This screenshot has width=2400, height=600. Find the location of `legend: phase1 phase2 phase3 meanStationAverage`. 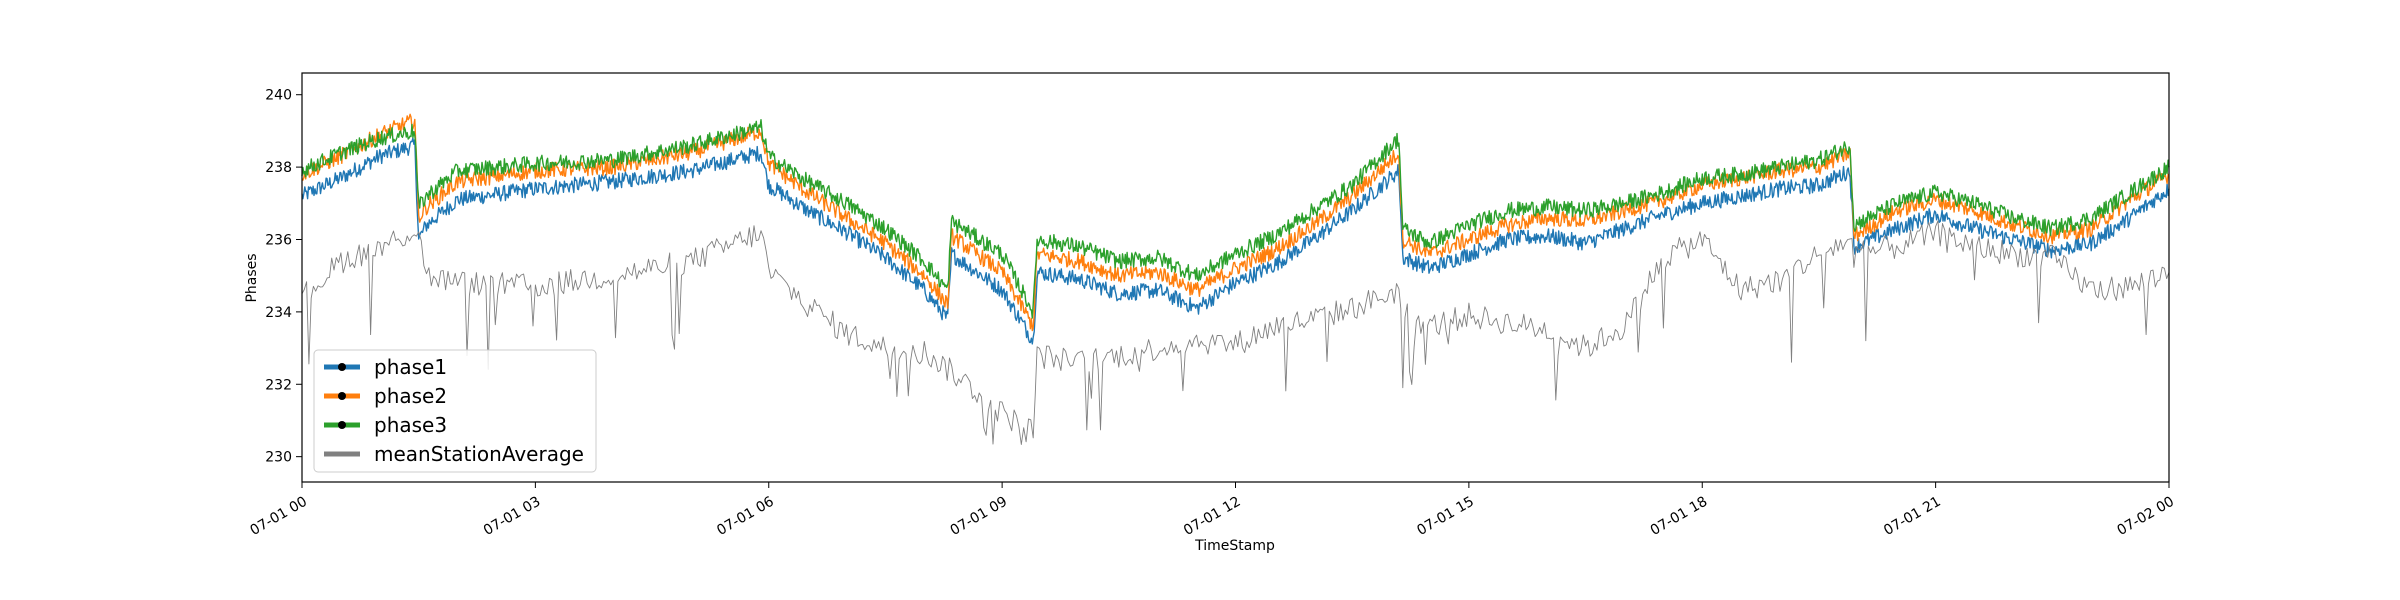

legend: phase1 phase2 phase3 meanStationAverage is located at coordinates (455, 411).